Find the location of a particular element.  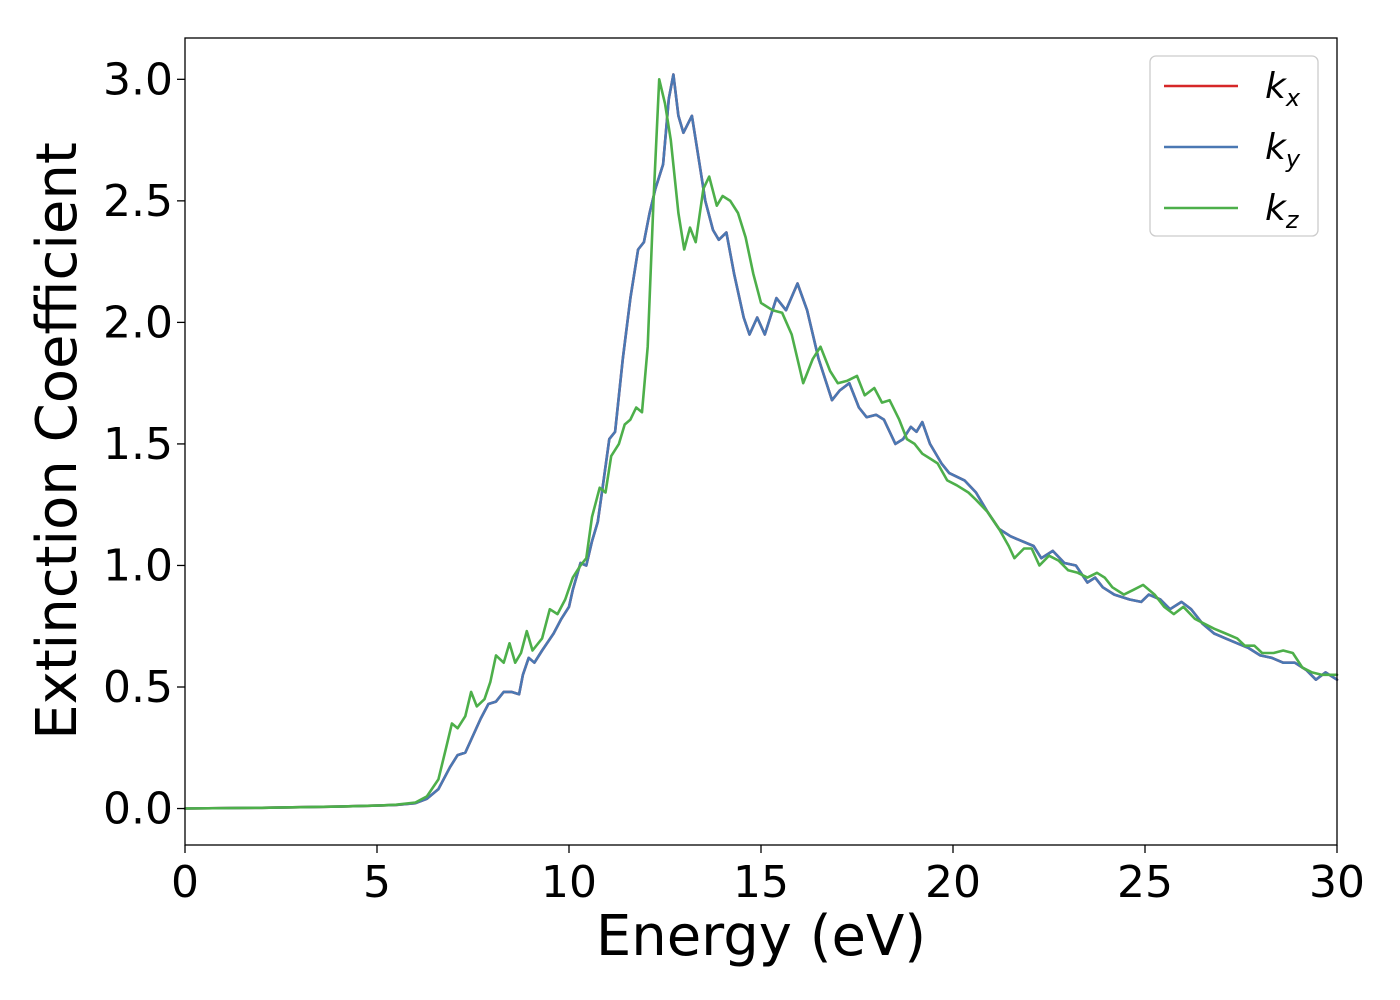

x-tick-label: 30 is located at coordinates (1337, 882).